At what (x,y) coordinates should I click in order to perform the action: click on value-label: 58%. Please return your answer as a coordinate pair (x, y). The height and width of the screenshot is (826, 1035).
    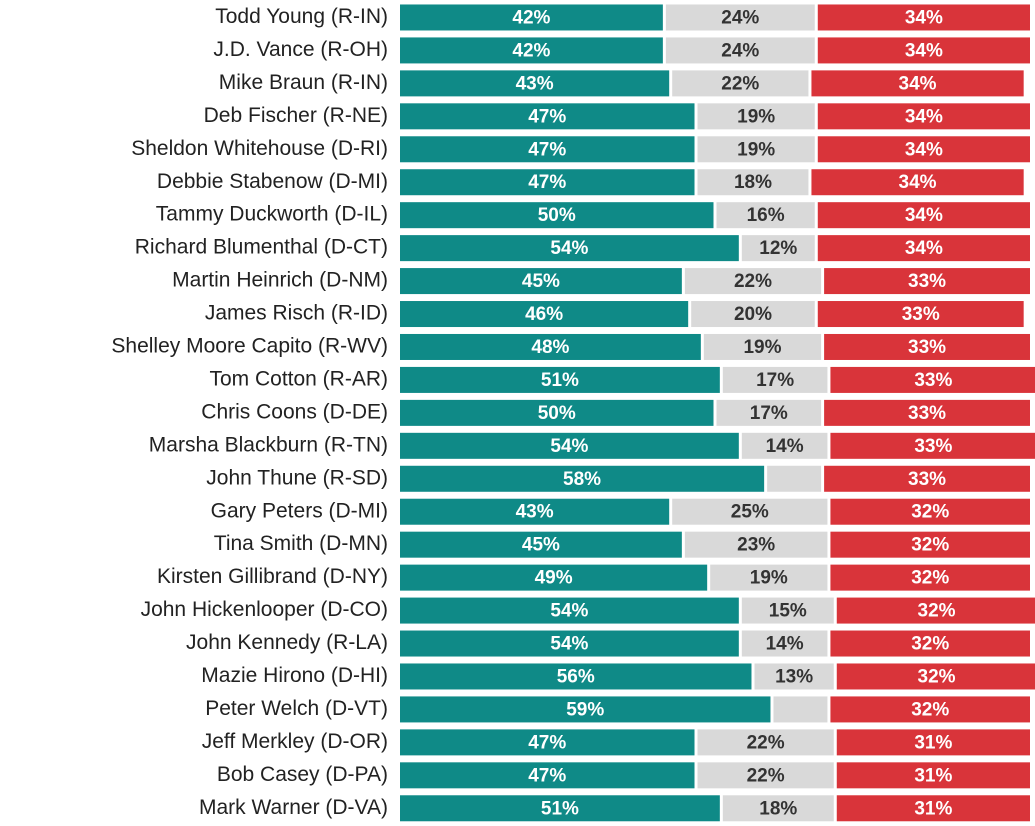
    Looking at the image, I should click on (582, 479).